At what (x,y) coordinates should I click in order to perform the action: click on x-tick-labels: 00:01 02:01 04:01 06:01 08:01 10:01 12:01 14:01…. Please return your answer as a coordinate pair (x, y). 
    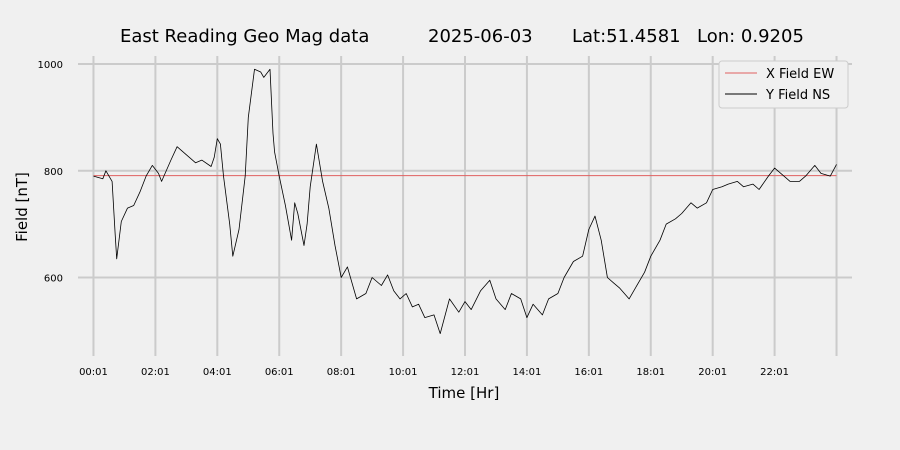
    Looking at the image, I should click on (434, 372).